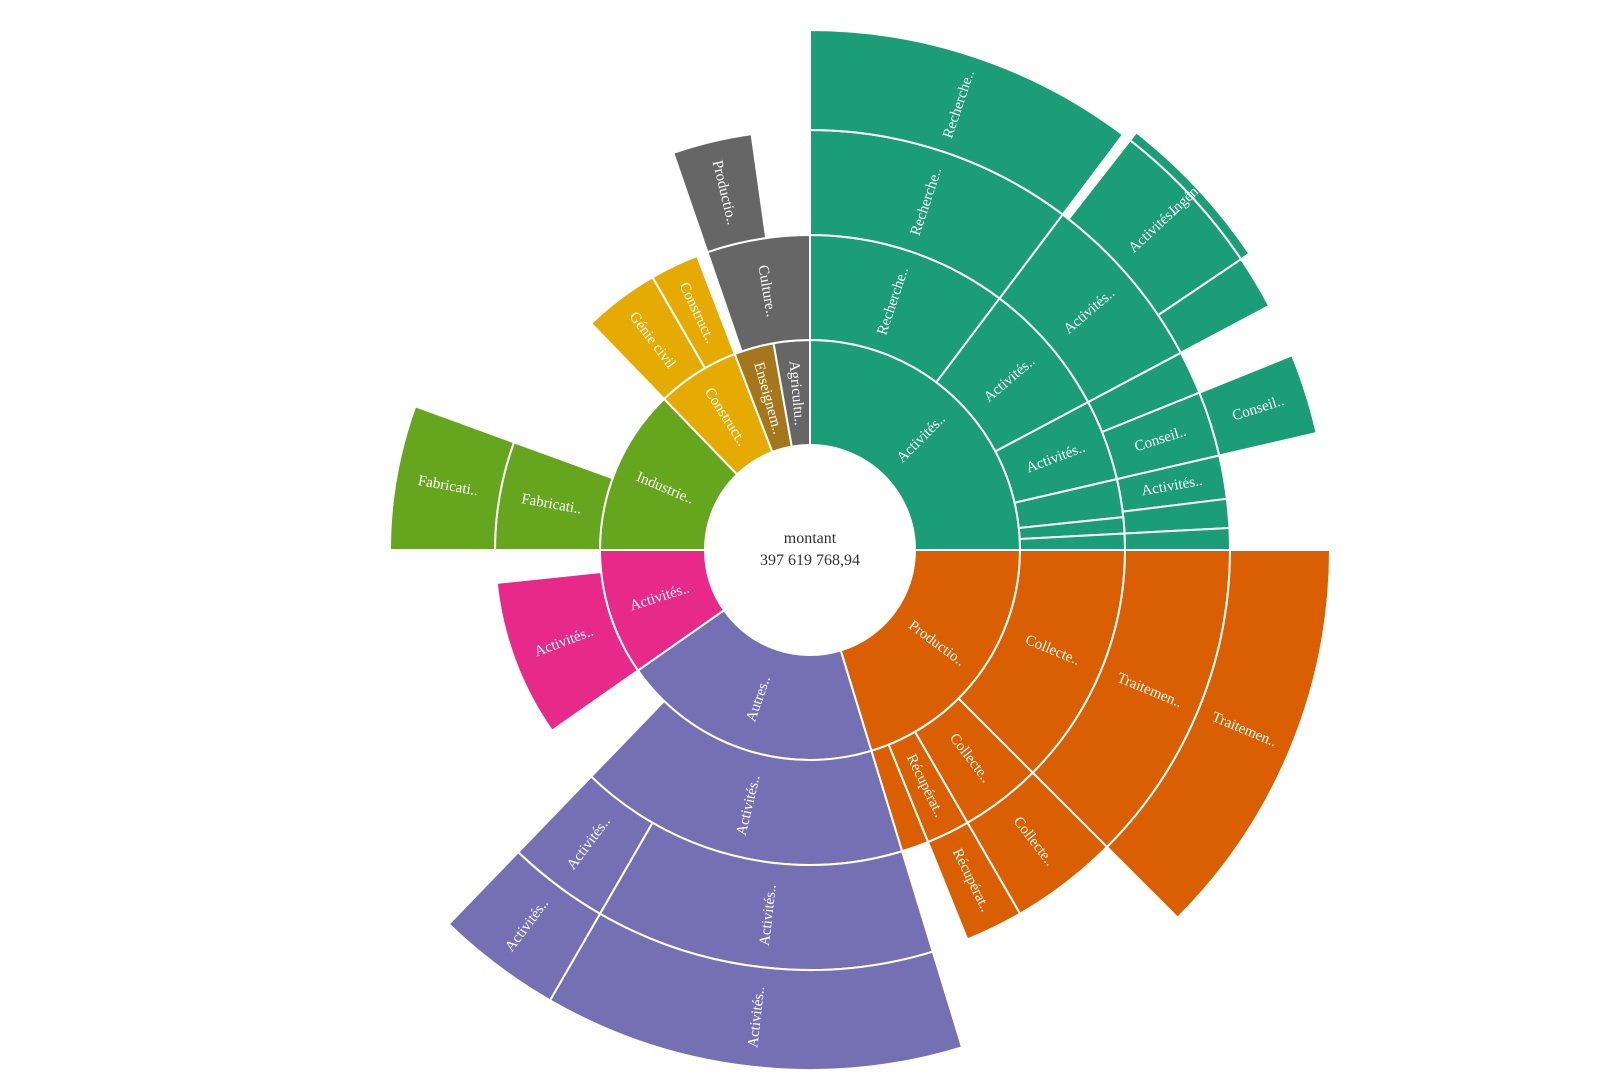  Describe the element at coordinates (810, 550) in the screenshot. I see `center-hole` at that location.